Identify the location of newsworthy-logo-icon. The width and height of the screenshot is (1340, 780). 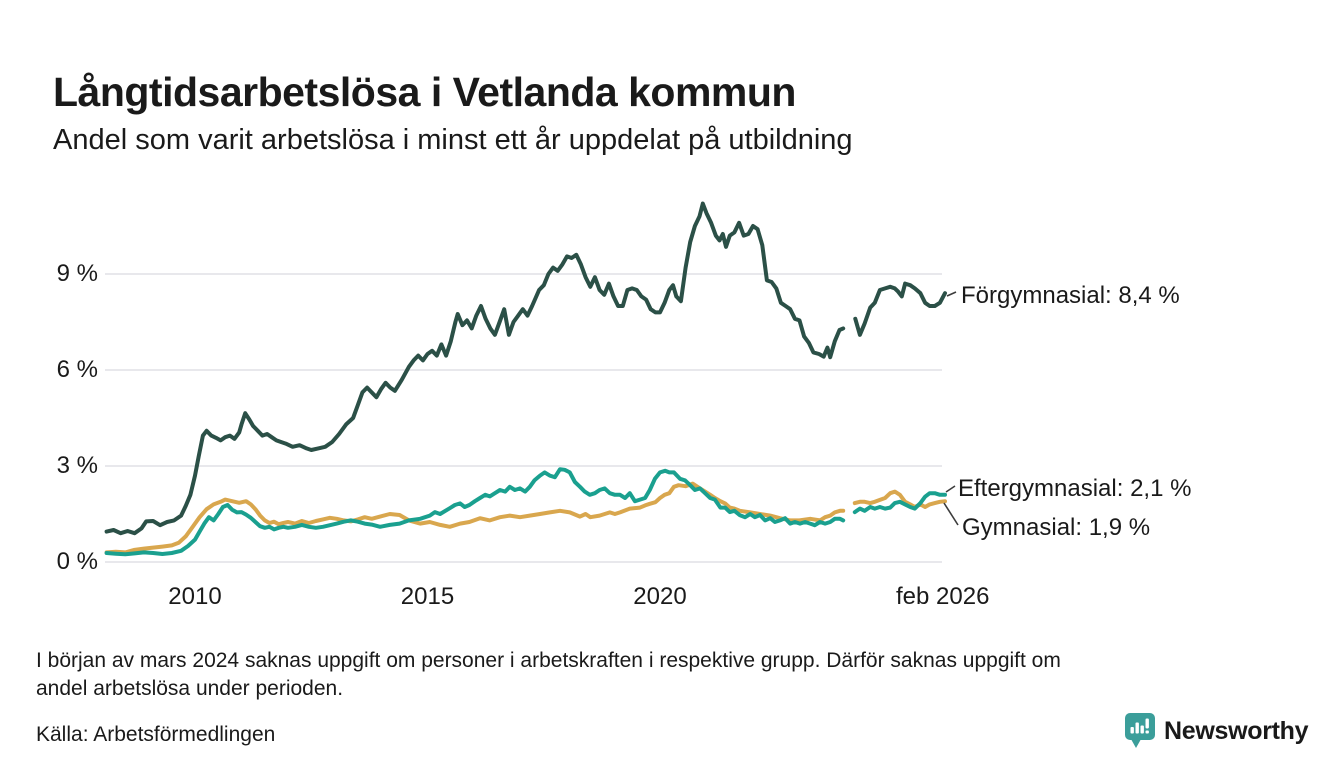
(1140, 730).